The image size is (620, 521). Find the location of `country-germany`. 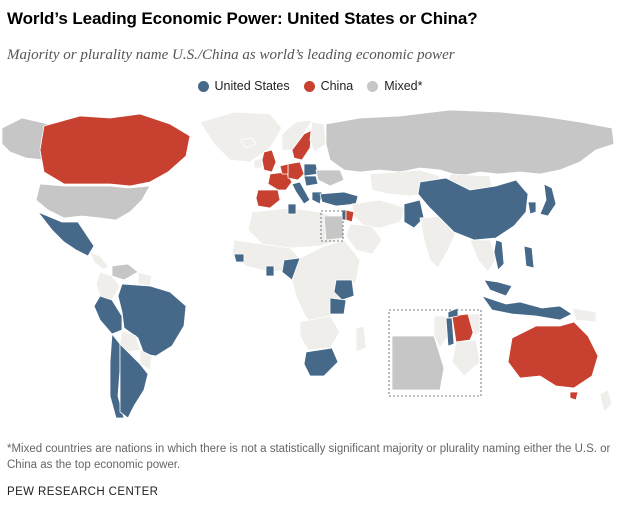

country-germany is located at coordinates (296, 171).